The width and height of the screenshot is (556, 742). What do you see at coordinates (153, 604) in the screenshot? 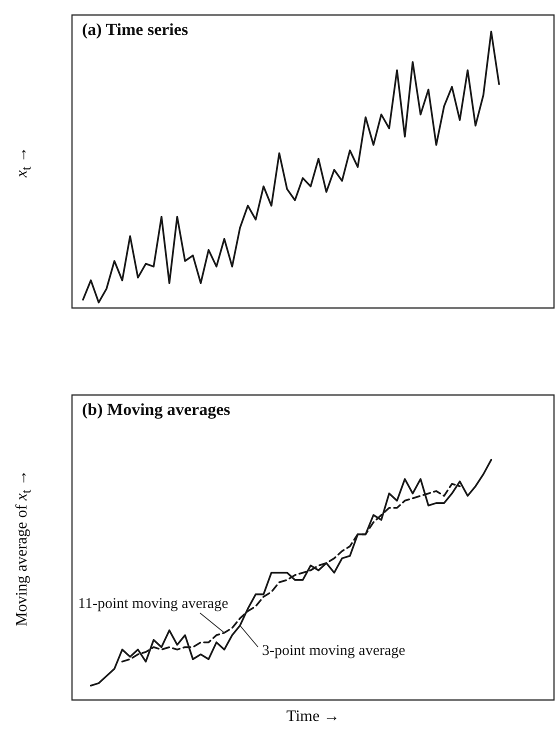
I see `series-label: 11-point moving average` at bounding box center [153, 604].